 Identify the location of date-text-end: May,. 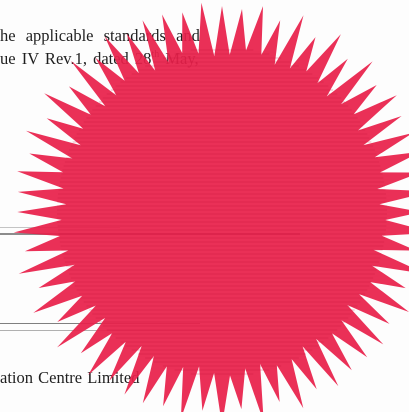
(179, 58).